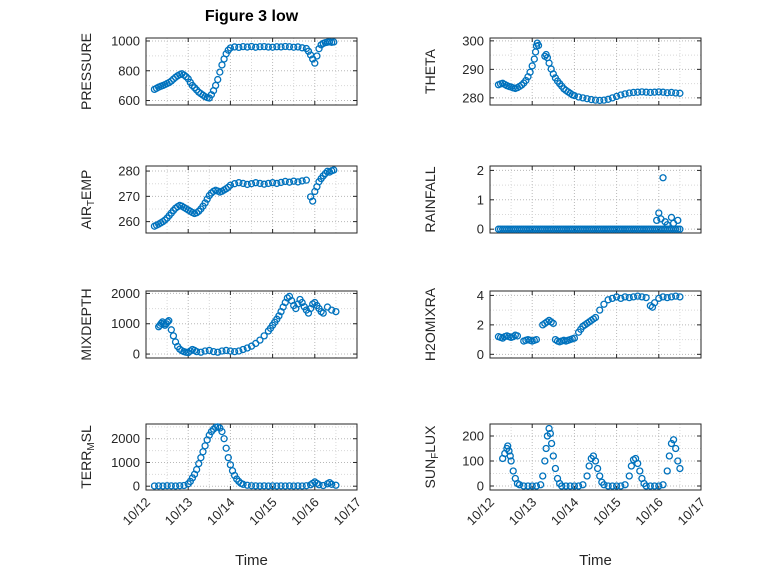 The image size is (778, 583). What do you see at coordinates (87, 457) in the screenshot?
I see `y-axis-label: TERRMSL` at bounding box center [87, 457].